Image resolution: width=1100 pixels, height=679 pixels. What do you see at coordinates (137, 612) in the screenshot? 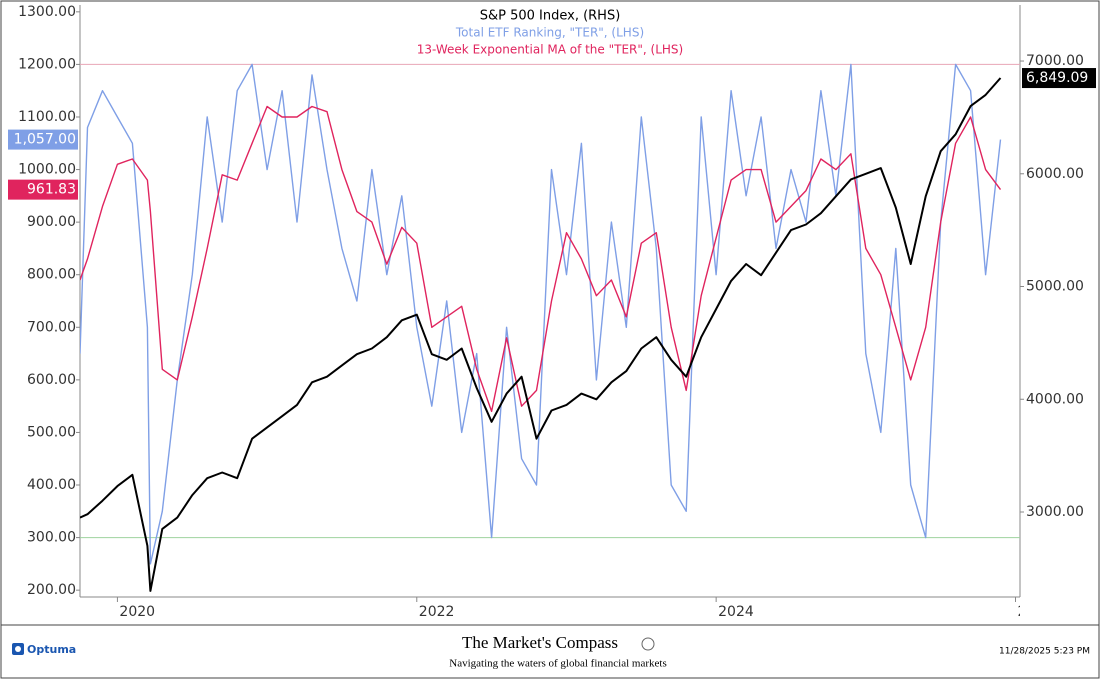
I see `x-tick-label: 2020` at bounding box center [137, 612].